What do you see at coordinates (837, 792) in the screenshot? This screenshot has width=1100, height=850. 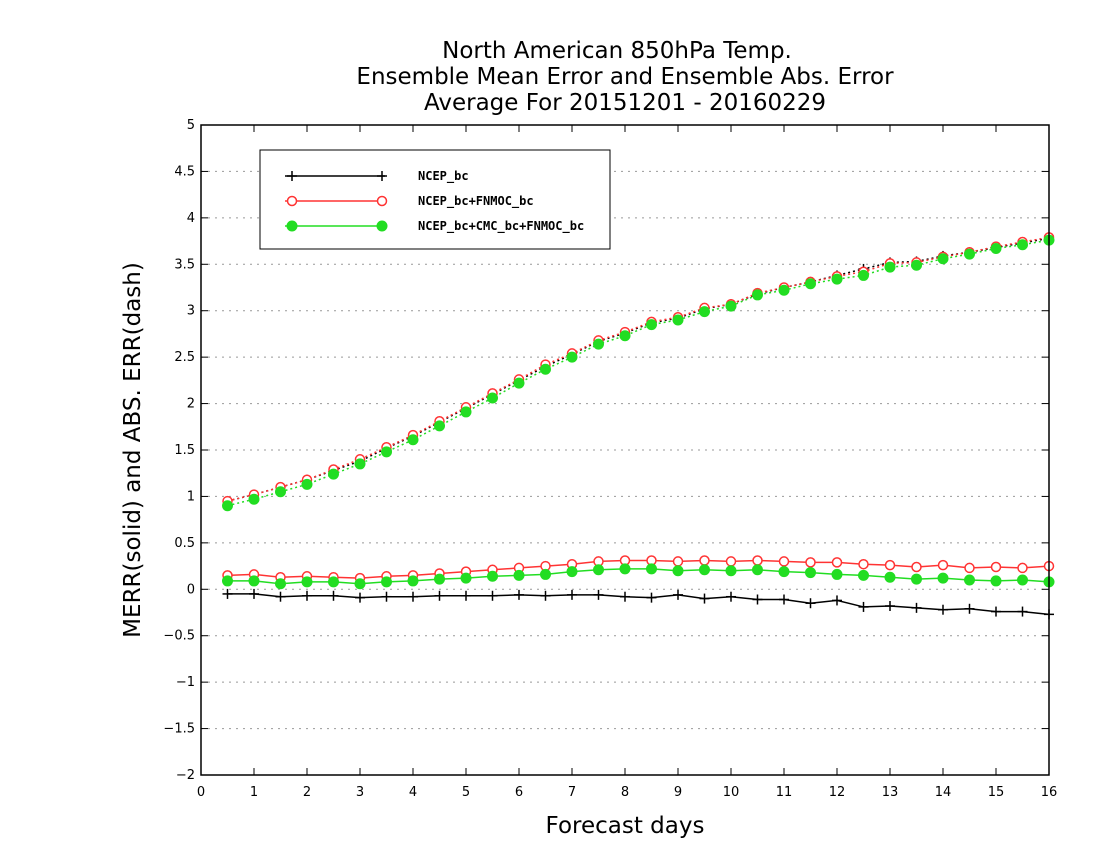 I see `x-tick-label: 12` at bounding box center [837, 792].